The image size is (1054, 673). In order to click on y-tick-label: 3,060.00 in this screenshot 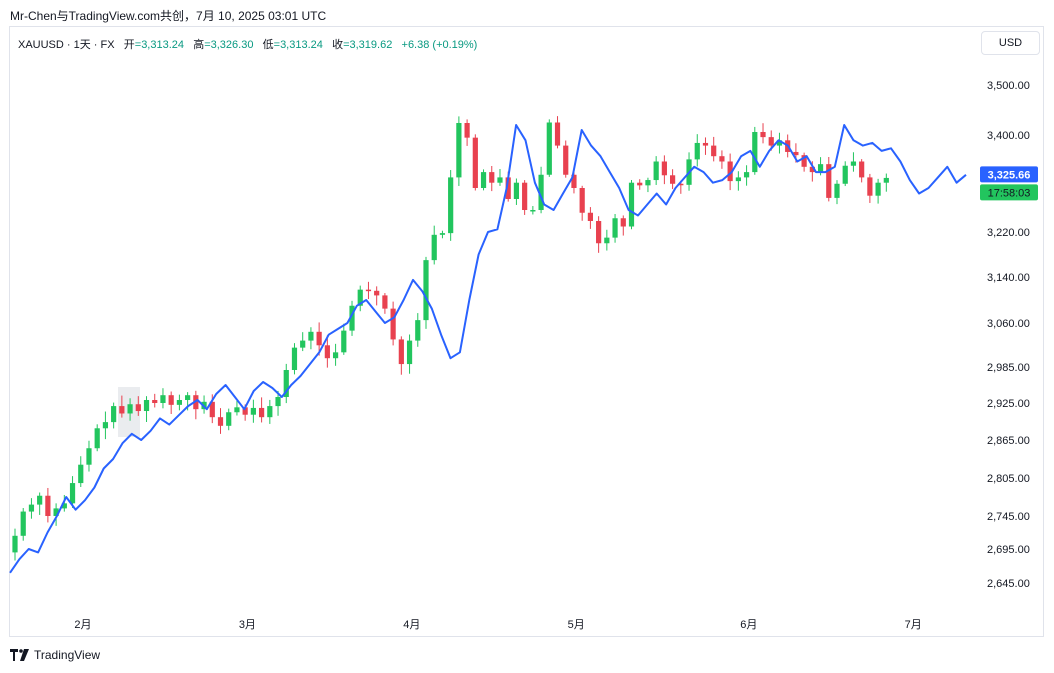, I will do `click(1008, 324)`.